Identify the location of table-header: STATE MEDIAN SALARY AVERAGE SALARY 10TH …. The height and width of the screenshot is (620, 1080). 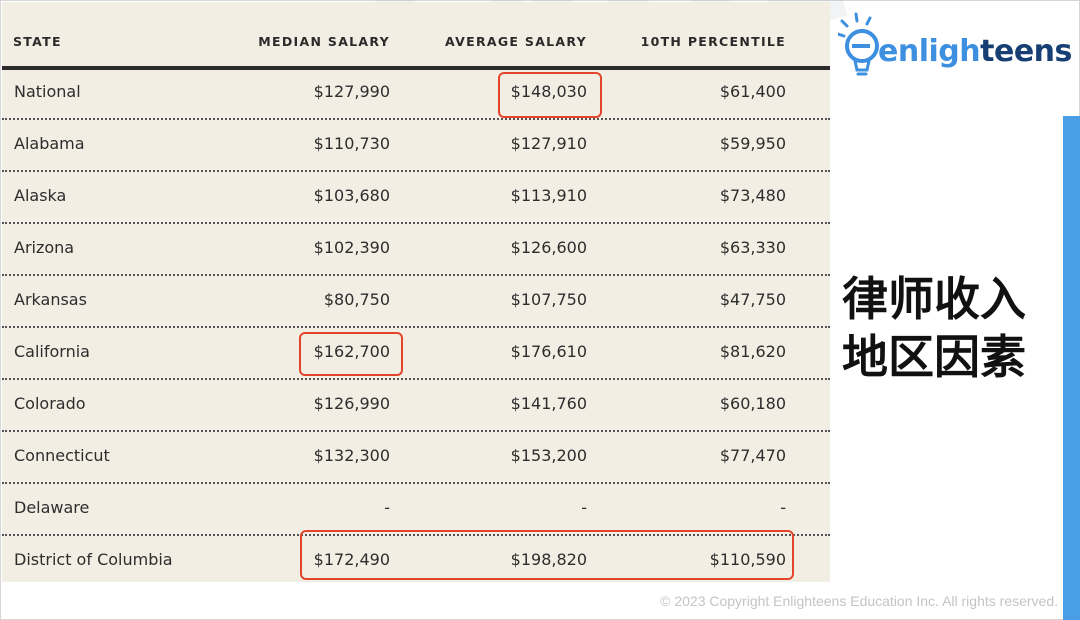
(416, 36).